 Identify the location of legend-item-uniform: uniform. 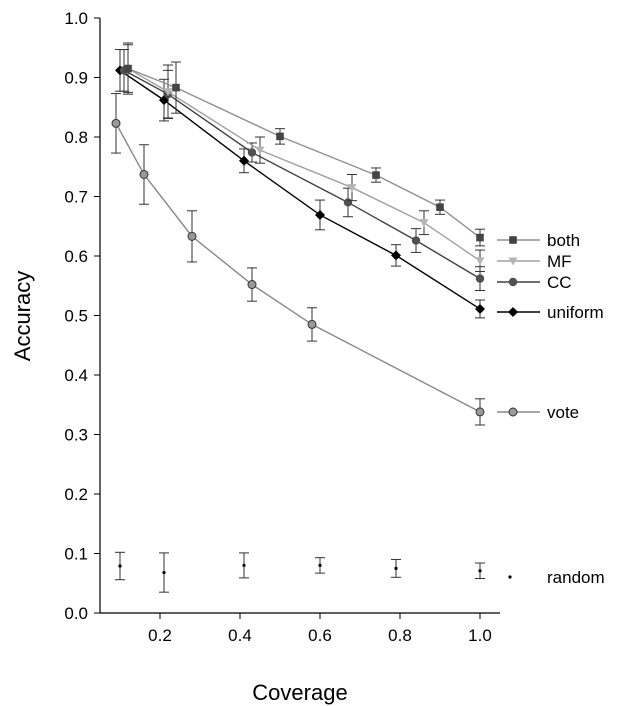
(550, 312).